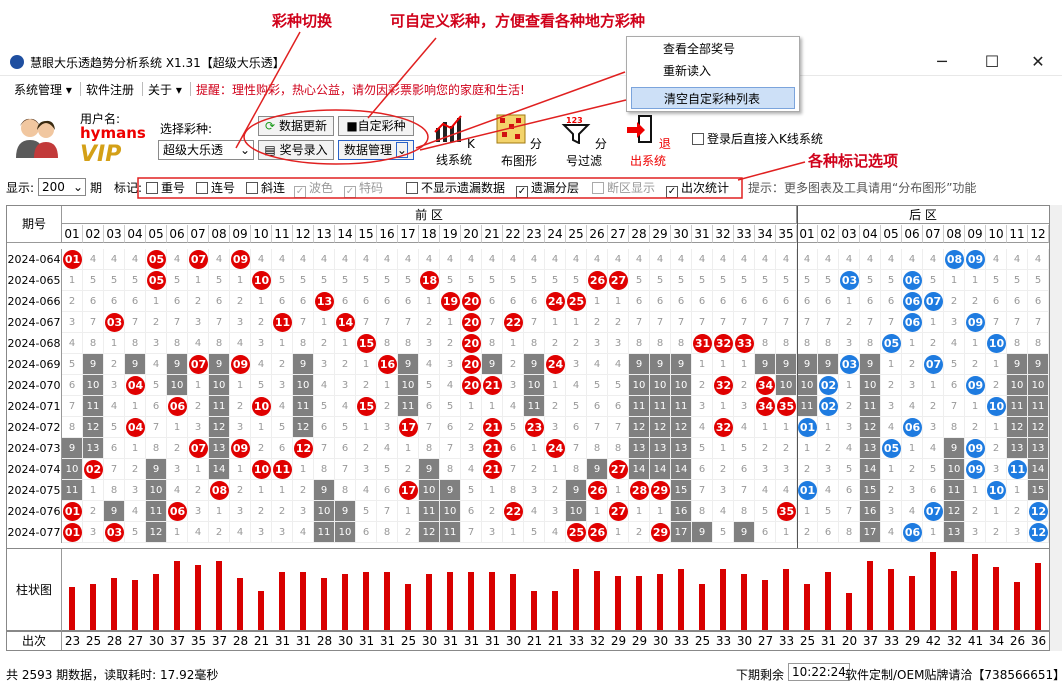 The height and width of the screenshot is (688, 1062). I want to click on vertical-scrollbar, so click(1056, 428).